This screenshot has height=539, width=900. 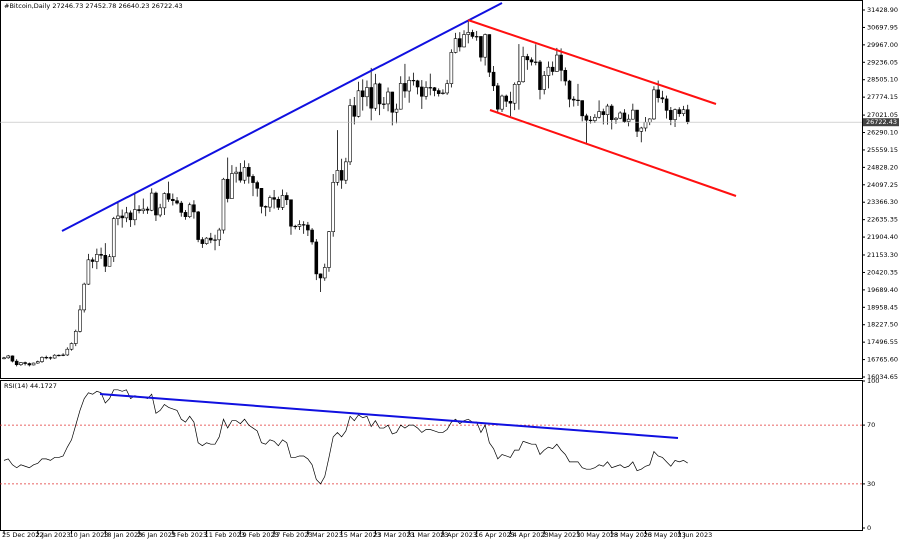 What do you see at coordinates (882, 237) in the screenshot?
I see `y-tick-label: 21904.40` at bounding box center [882, 237].